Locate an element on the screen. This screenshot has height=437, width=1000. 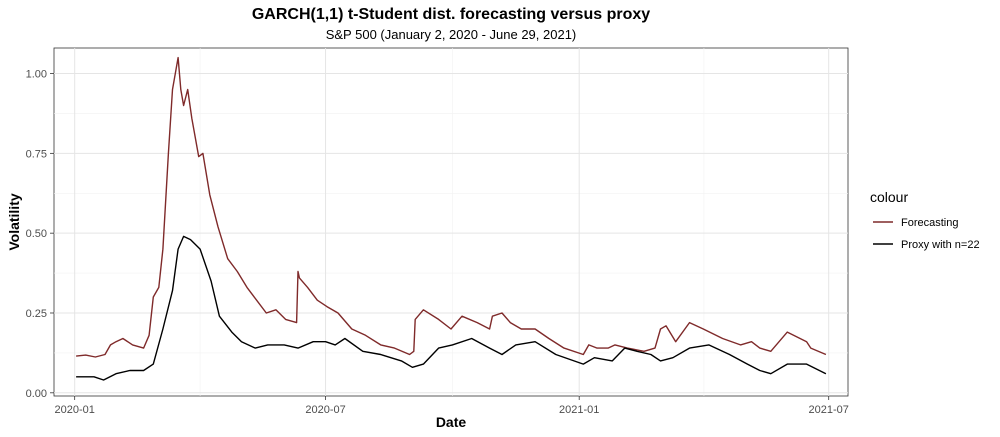
x-axis-title: Date is located at coordinates (451, 422).